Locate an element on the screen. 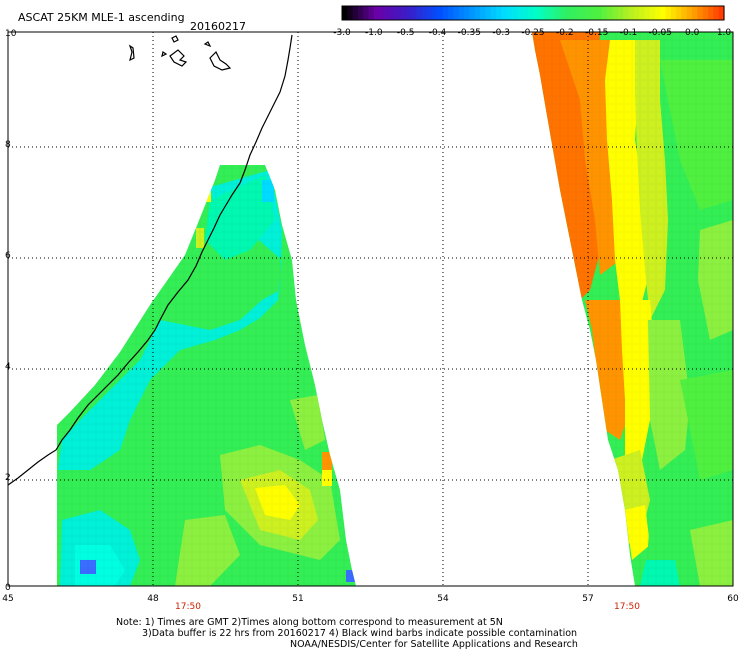 The width and height of the screenshot is (740, 650). colorbar-tick-label: -1.0 is located at coordinates (374, 33).